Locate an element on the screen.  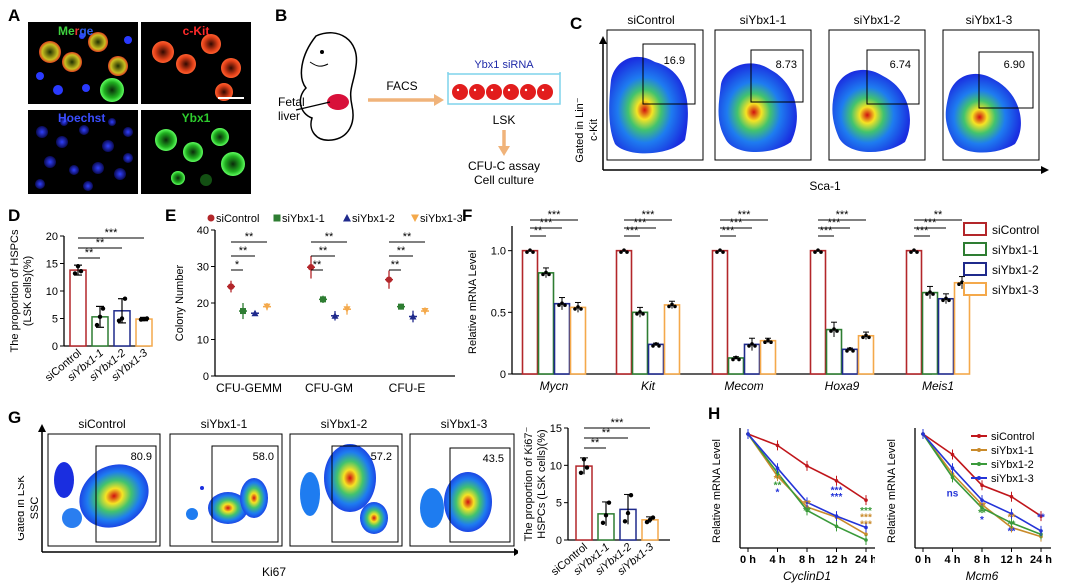
needle-line is located at coordinates (313, 106).